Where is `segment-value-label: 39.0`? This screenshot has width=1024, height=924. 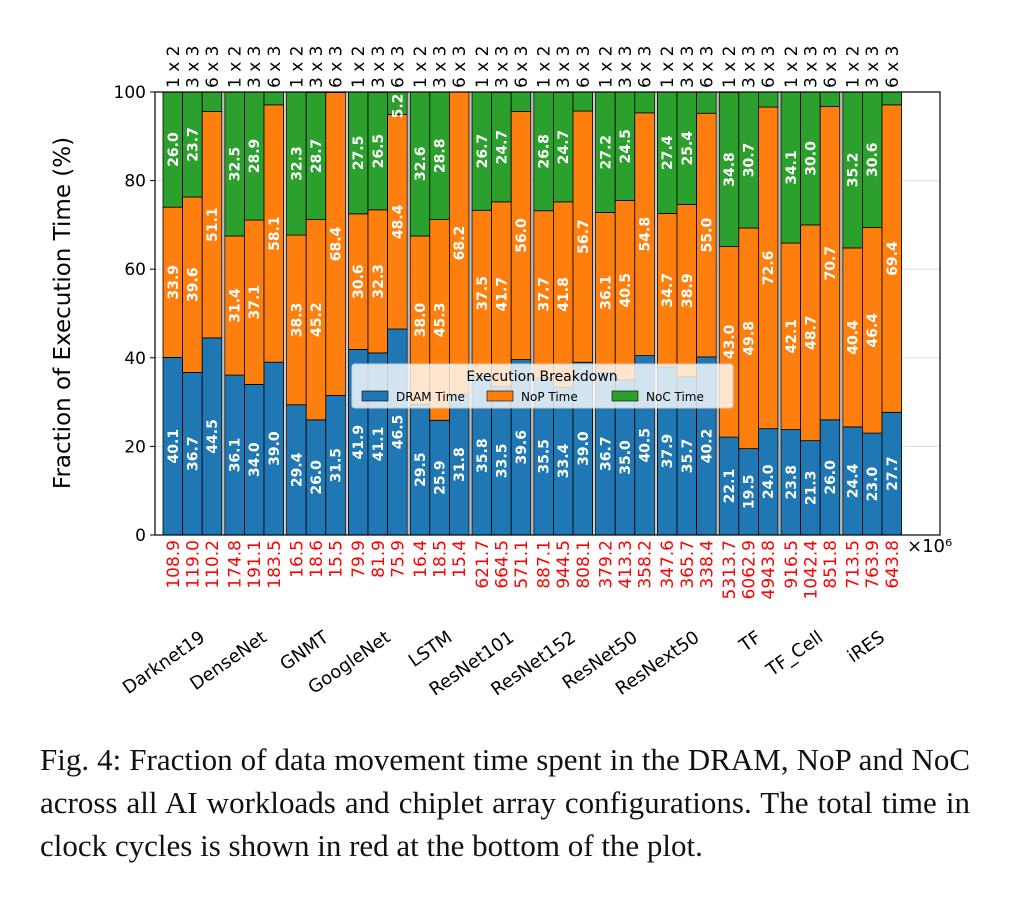 segment-value-label: 39.0 is located at coordinates (275, 448).